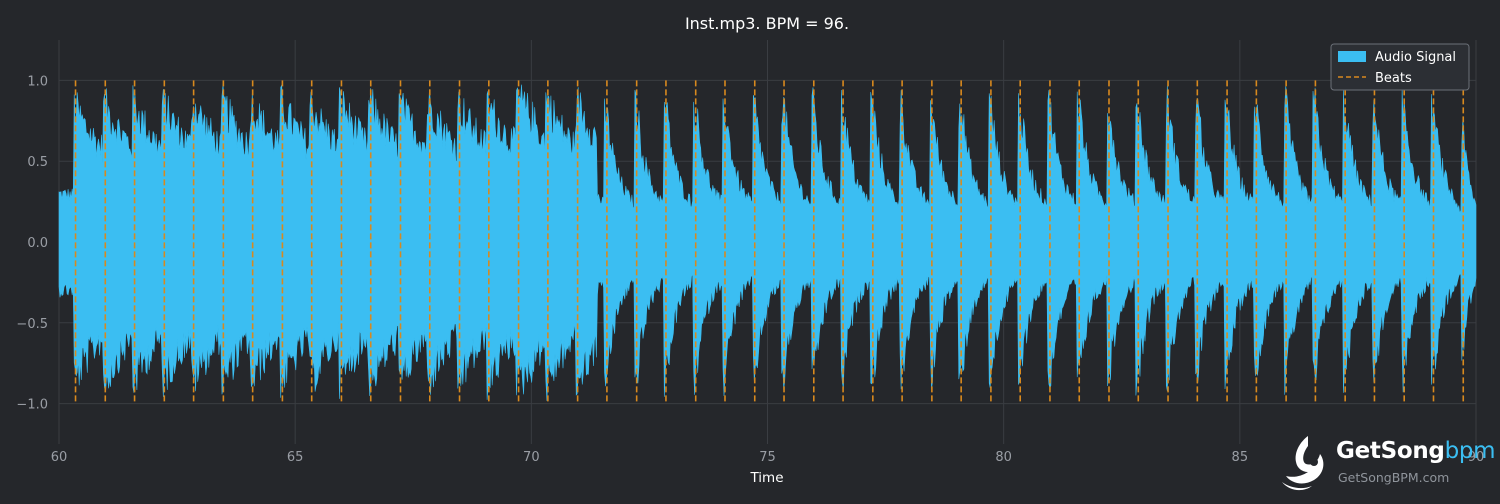 The image size is (1500, 504). Describe the element at coordinates (1003, 457) in the screenshot. I see `x-tick-label: 80` at that location.